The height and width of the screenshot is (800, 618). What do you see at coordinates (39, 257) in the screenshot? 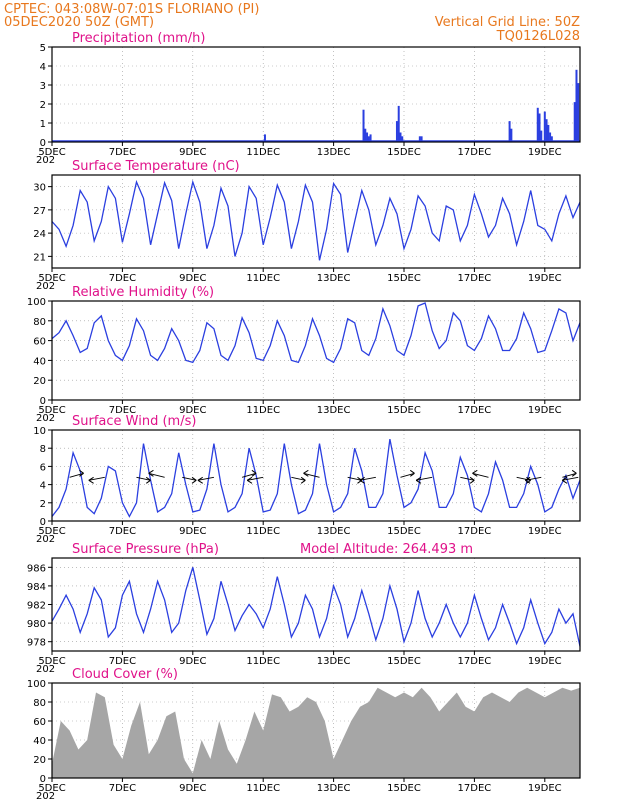
I see `y-tick-label: 21` at bounding box center [39, 257].